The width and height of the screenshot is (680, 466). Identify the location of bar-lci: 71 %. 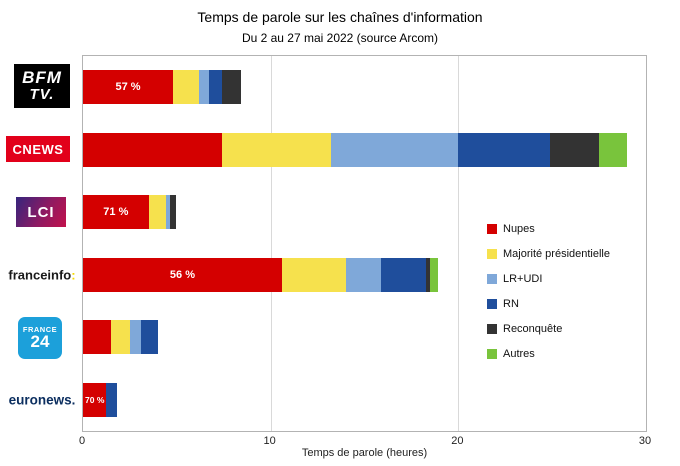
(129, 212).